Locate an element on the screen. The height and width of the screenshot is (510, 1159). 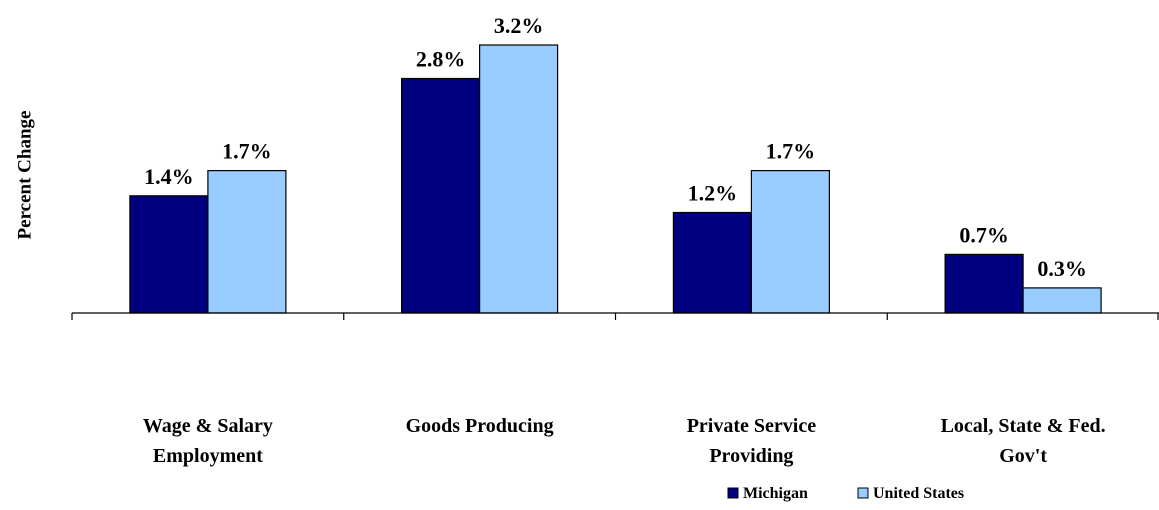
x-axis is located at coordinates (615, 316).